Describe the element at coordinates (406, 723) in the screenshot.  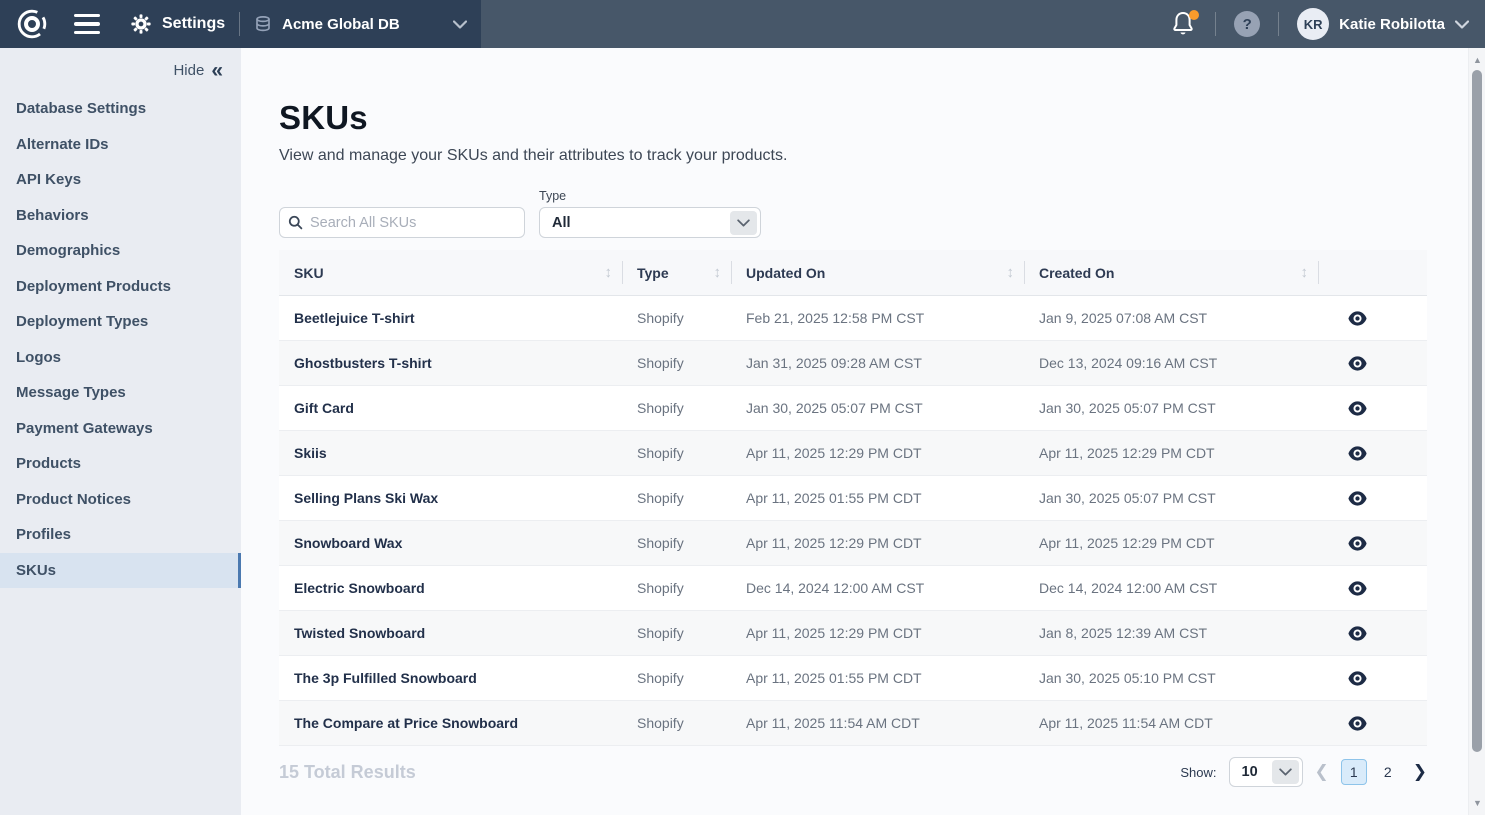
I see `sku-name: The Compare at Price Snowboard` at that location.